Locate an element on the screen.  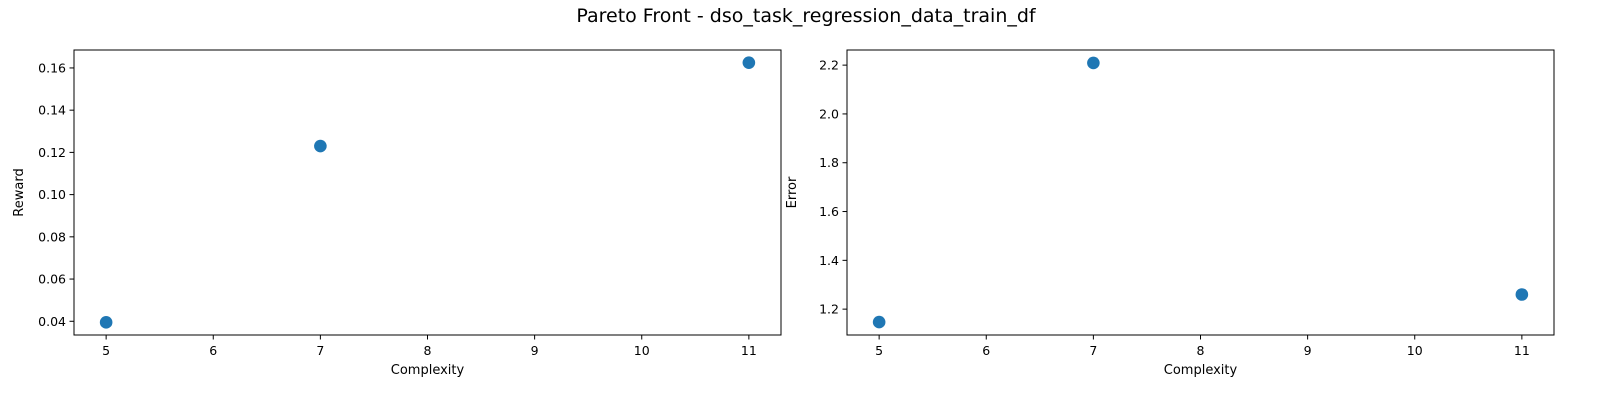
reward-y-tick-label: 0.08 is located at coordinates (52, 236).